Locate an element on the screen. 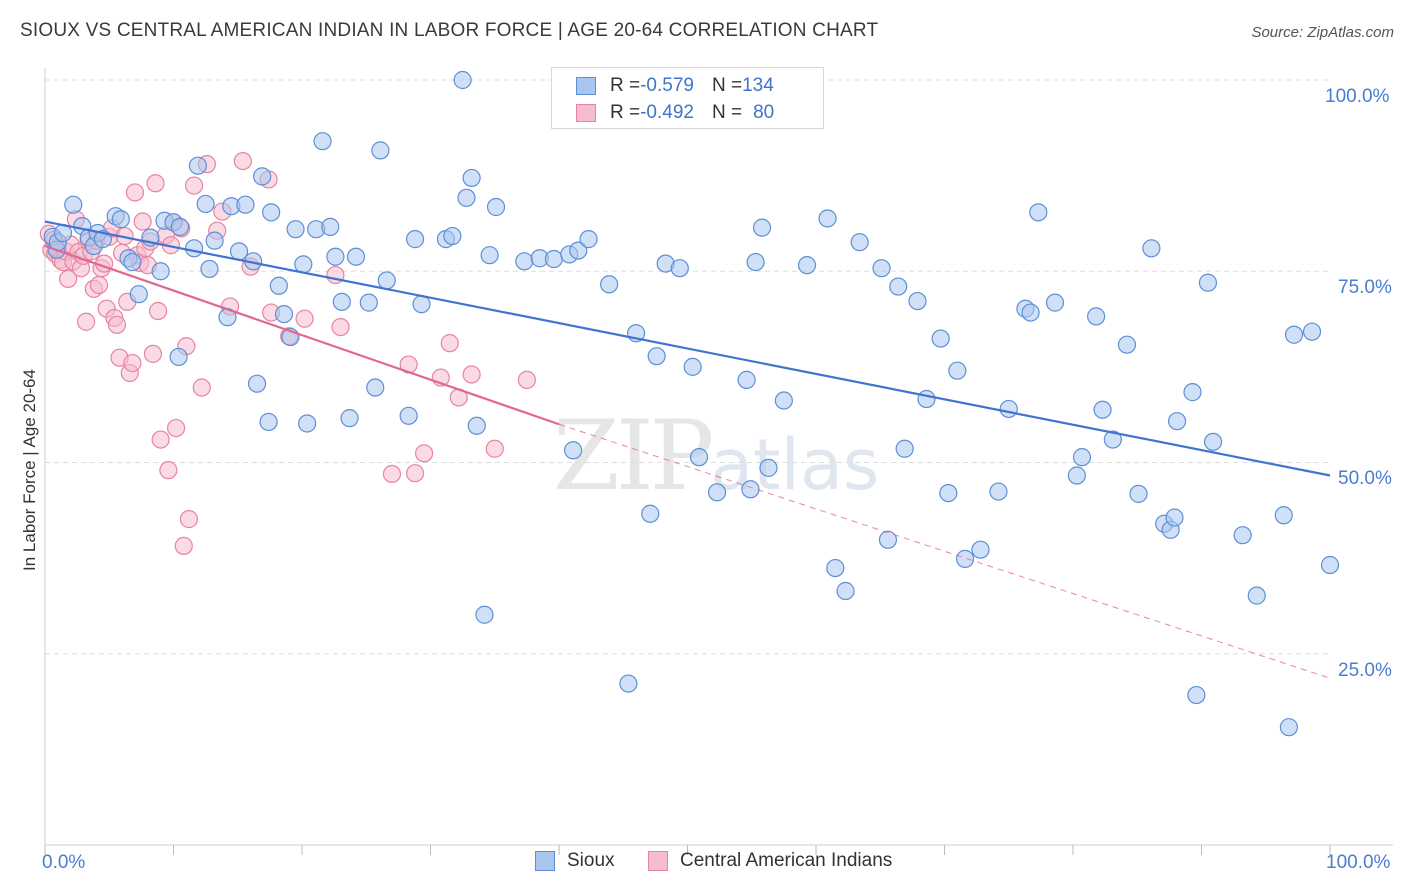  sioux-legend-swatch is located at coordinates (545, 861).